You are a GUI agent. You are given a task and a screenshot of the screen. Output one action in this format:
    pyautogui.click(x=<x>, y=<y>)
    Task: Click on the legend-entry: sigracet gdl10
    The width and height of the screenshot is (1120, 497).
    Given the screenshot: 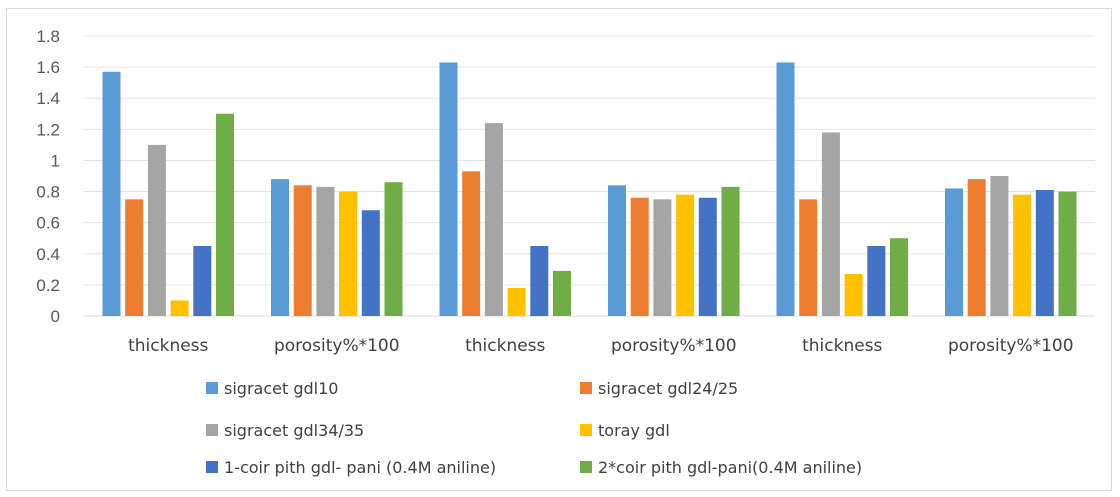 What is the action you would take?
    pyautogui.click(x=281, y=388)
    